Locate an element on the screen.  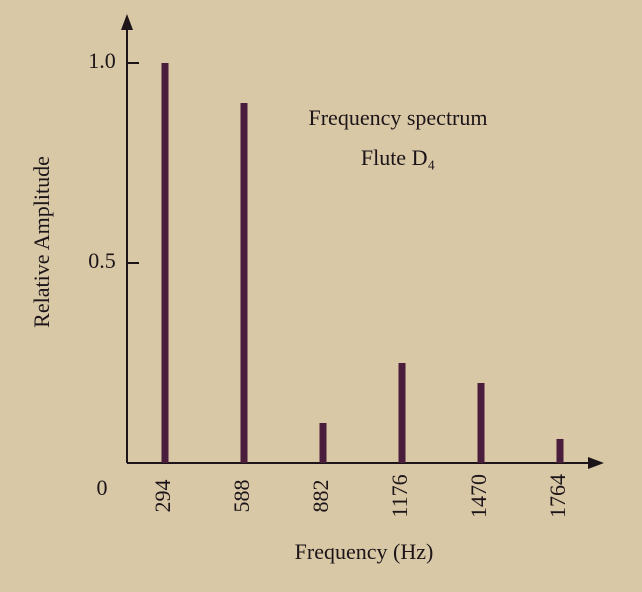
y-tick-label: 0 is located at coordinates (102, 487).